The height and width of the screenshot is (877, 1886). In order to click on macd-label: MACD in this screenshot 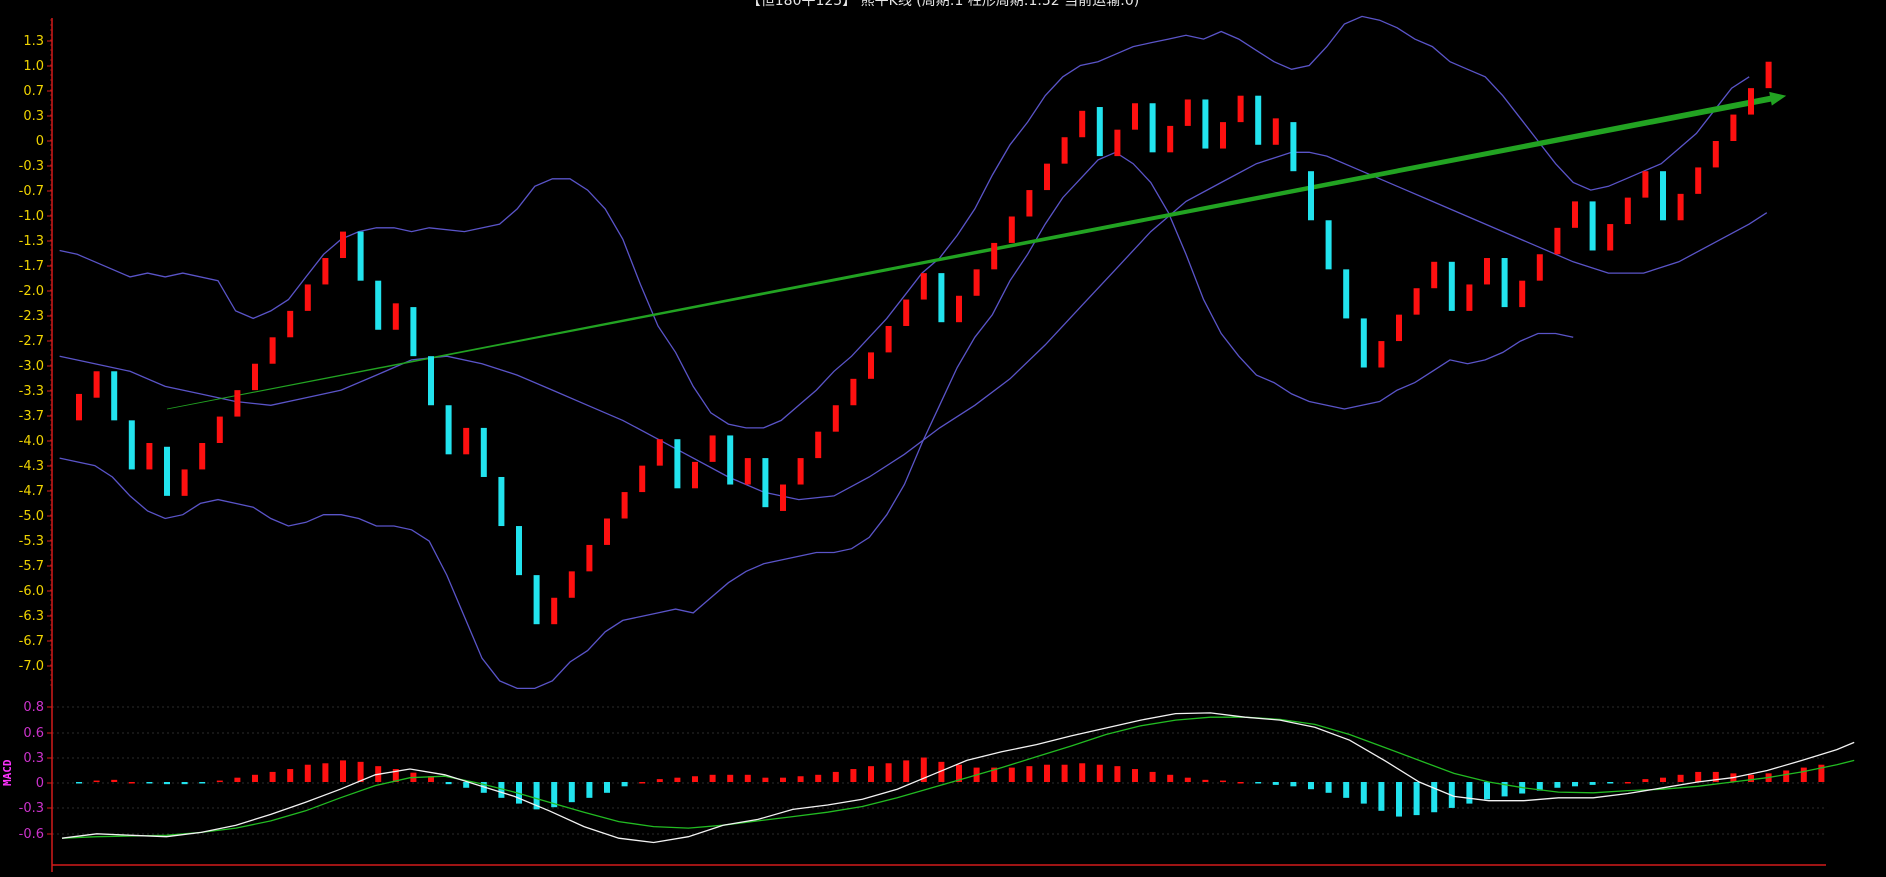, I will do `click(7, 772)`.